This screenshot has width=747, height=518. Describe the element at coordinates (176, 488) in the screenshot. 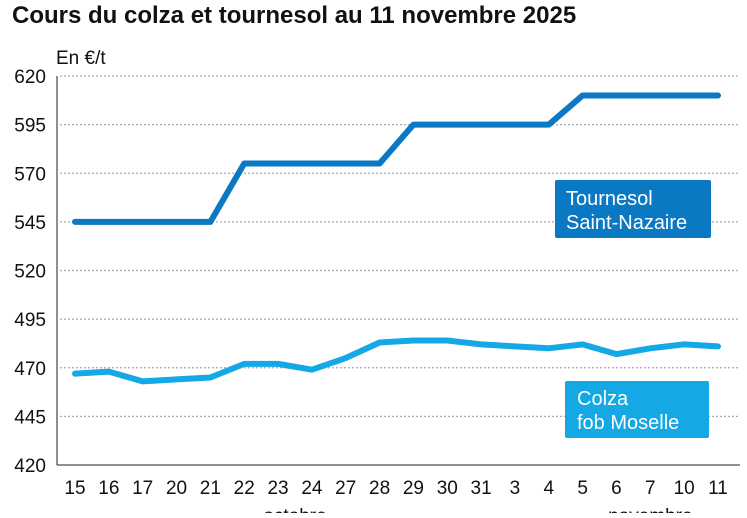

I see `x-tick-label: 20` at that location.